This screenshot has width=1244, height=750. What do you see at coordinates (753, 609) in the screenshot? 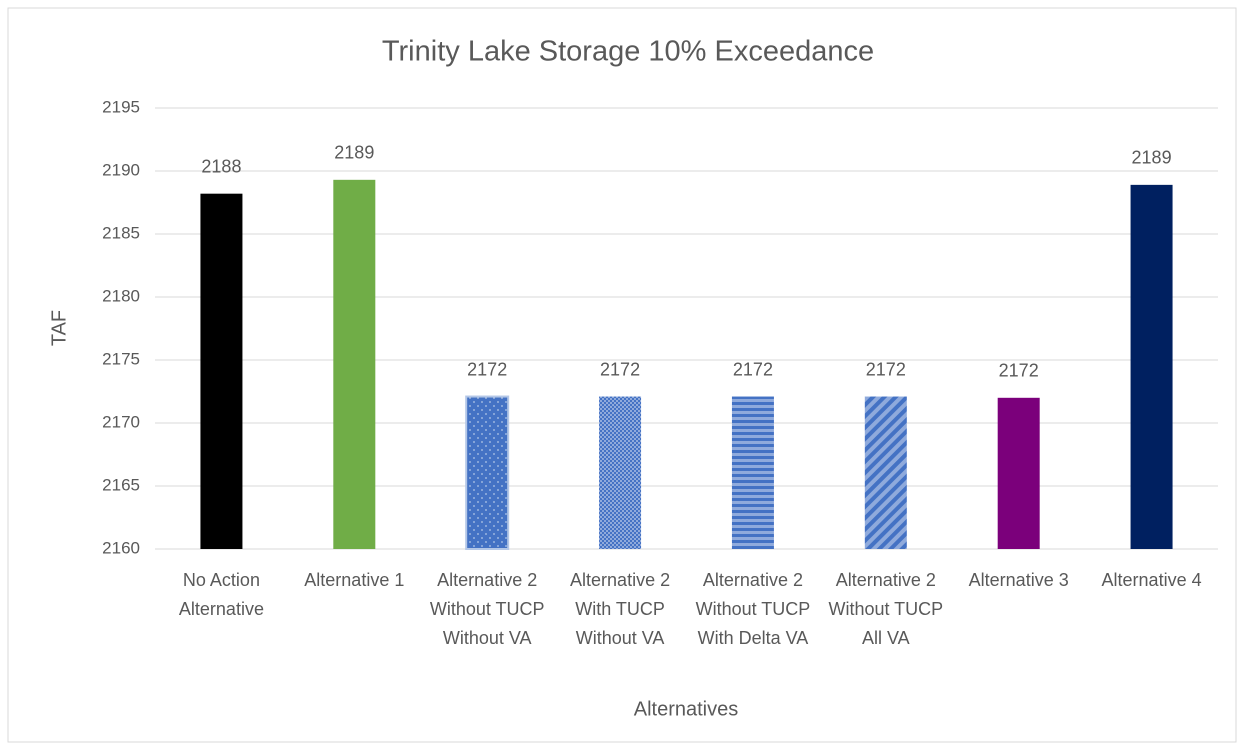
I see `x-tick-label: Alternative 2 Without TUCP With Delta VA` at bounding box center [753, 609].